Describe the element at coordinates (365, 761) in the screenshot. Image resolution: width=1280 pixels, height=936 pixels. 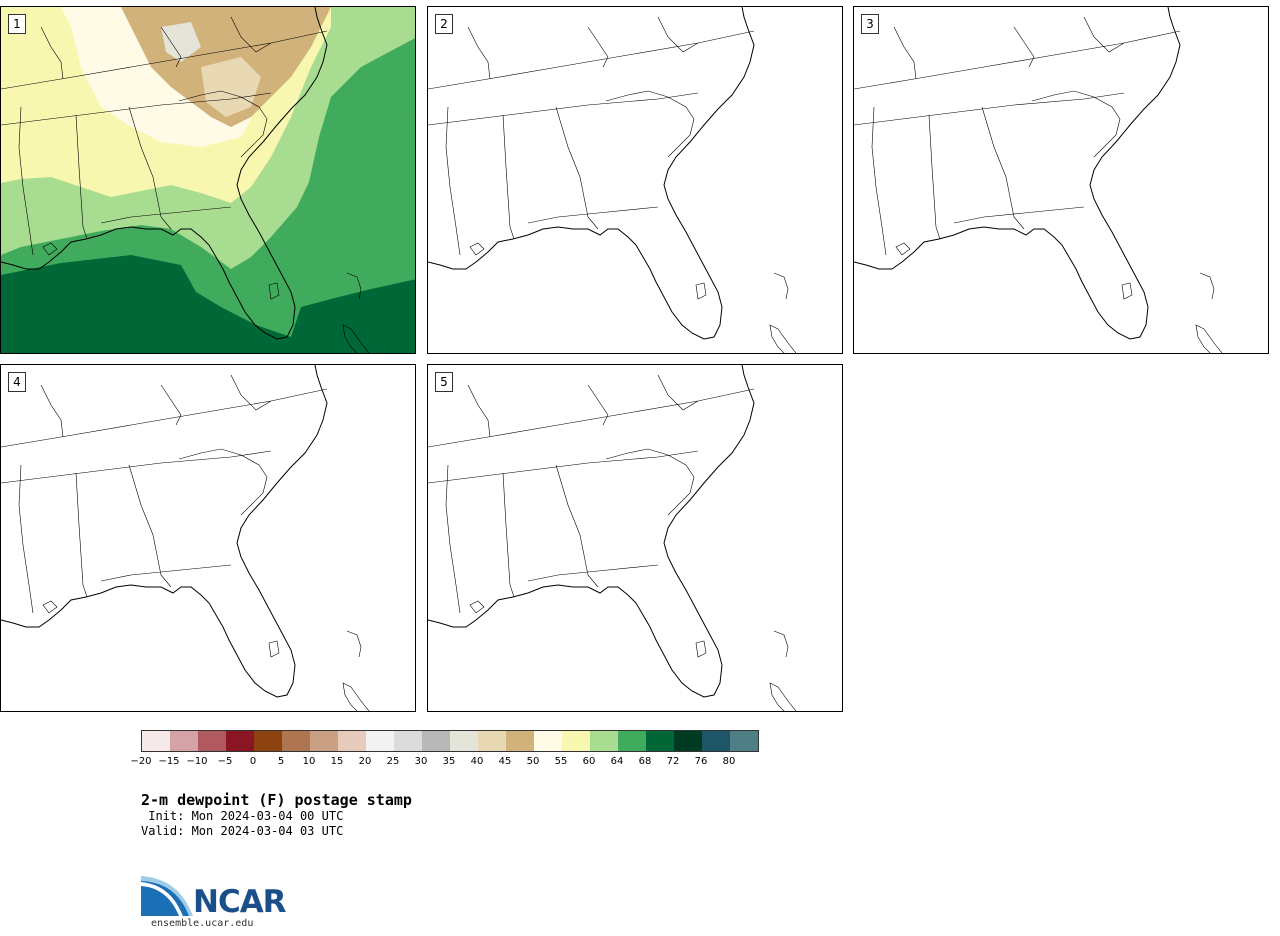
I see `colorbar-tick-label: 20` at that location.